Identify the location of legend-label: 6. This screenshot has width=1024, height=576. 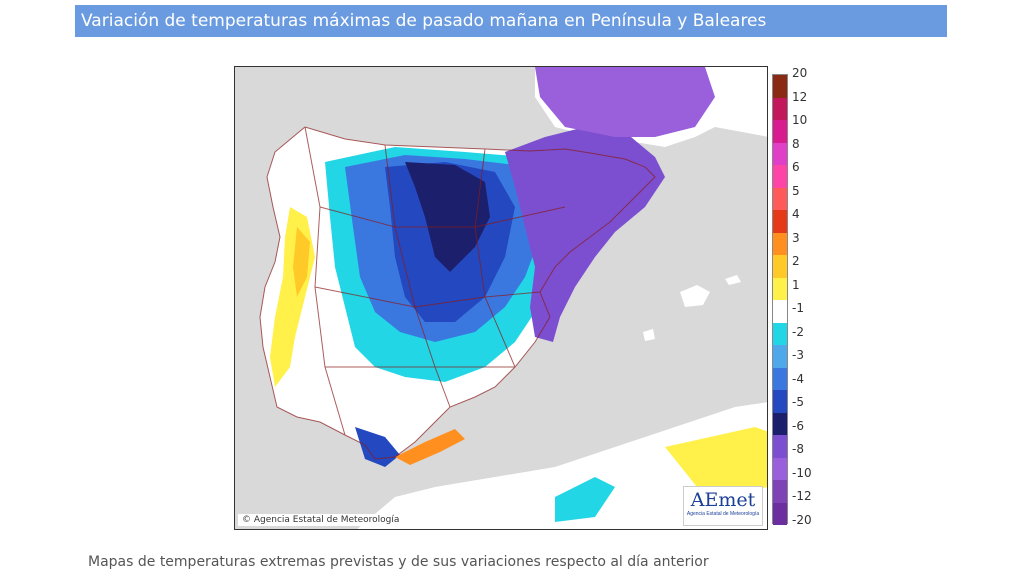
(796, 167).